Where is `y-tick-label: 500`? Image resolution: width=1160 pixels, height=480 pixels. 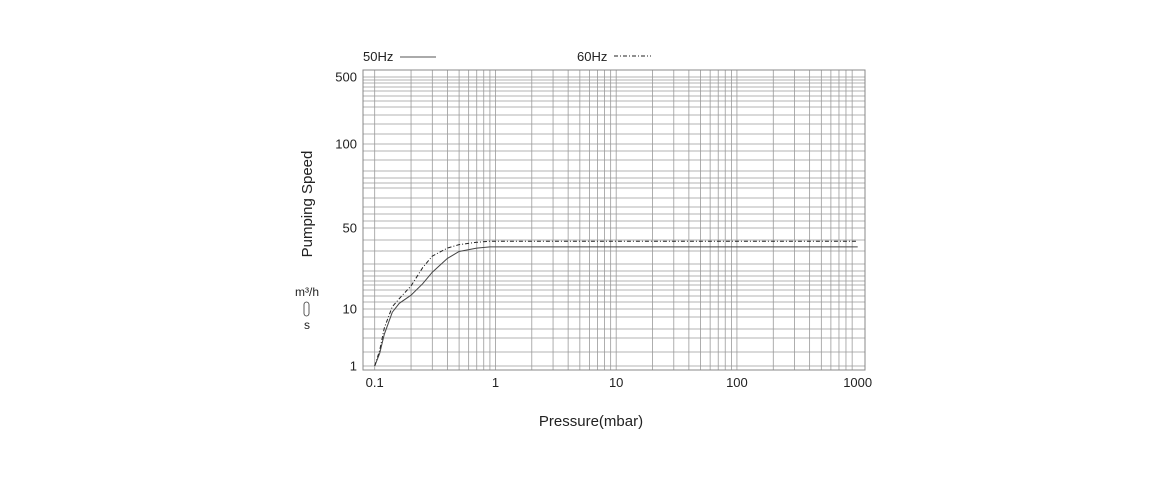 y-tick-label: 500 is located at coordinates (346, 77).